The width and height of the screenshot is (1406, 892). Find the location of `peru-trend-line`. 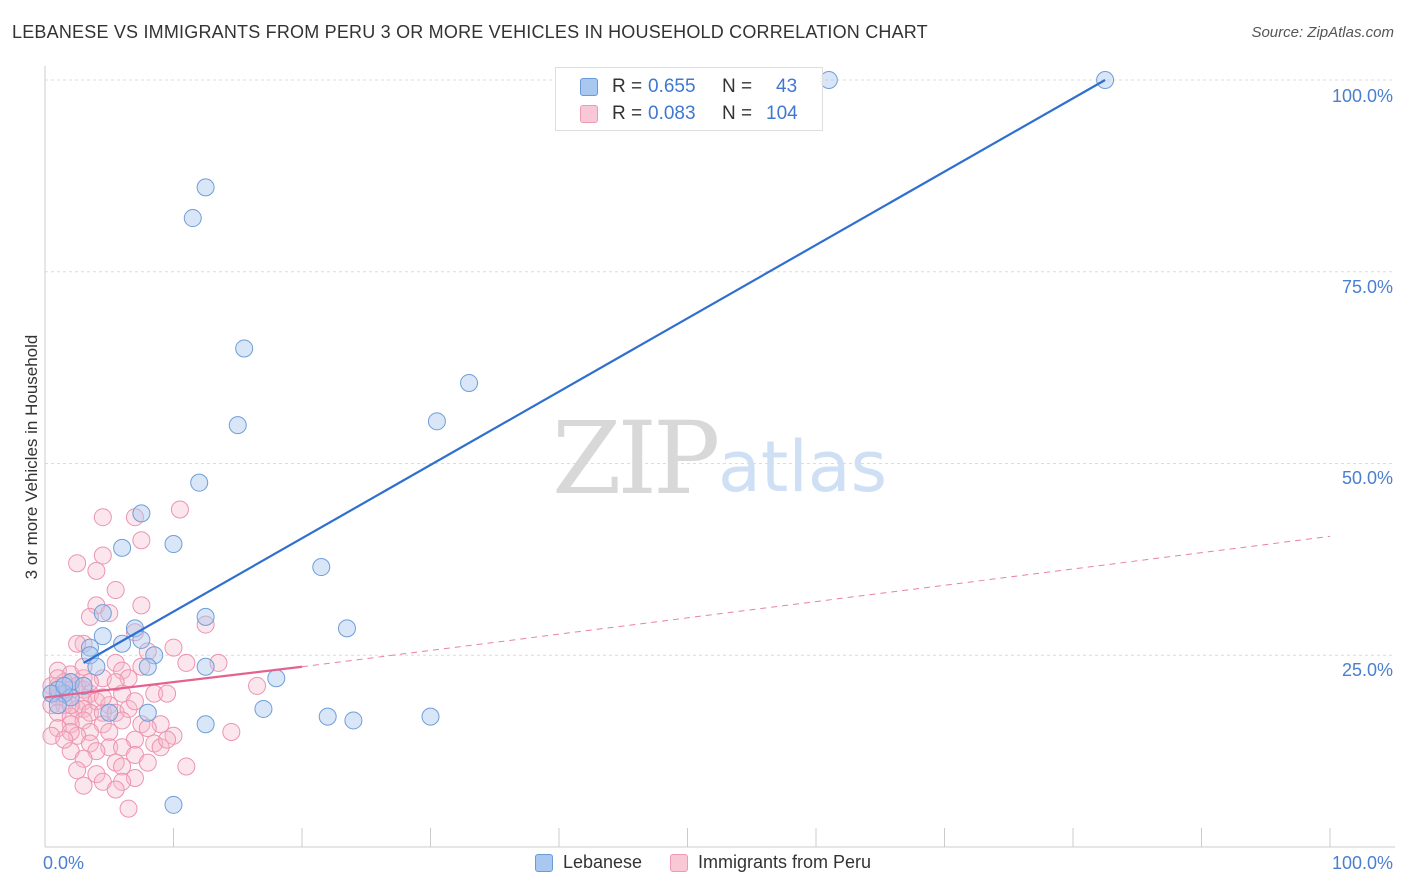

peru-trend-line is located at coordinates (173, 682).